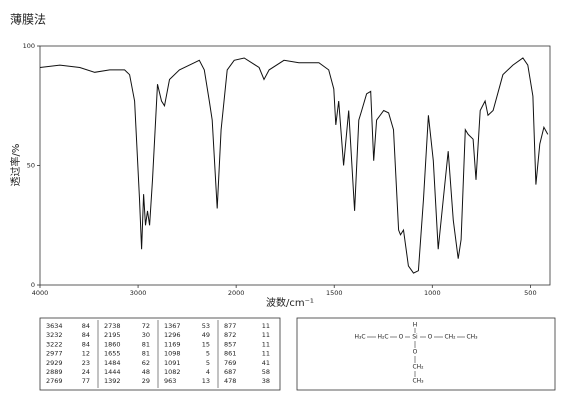 Image resolution: width=570 pixels, height=402 pixels. I want to click on x-tick-label: 1500, so click(334, 293).